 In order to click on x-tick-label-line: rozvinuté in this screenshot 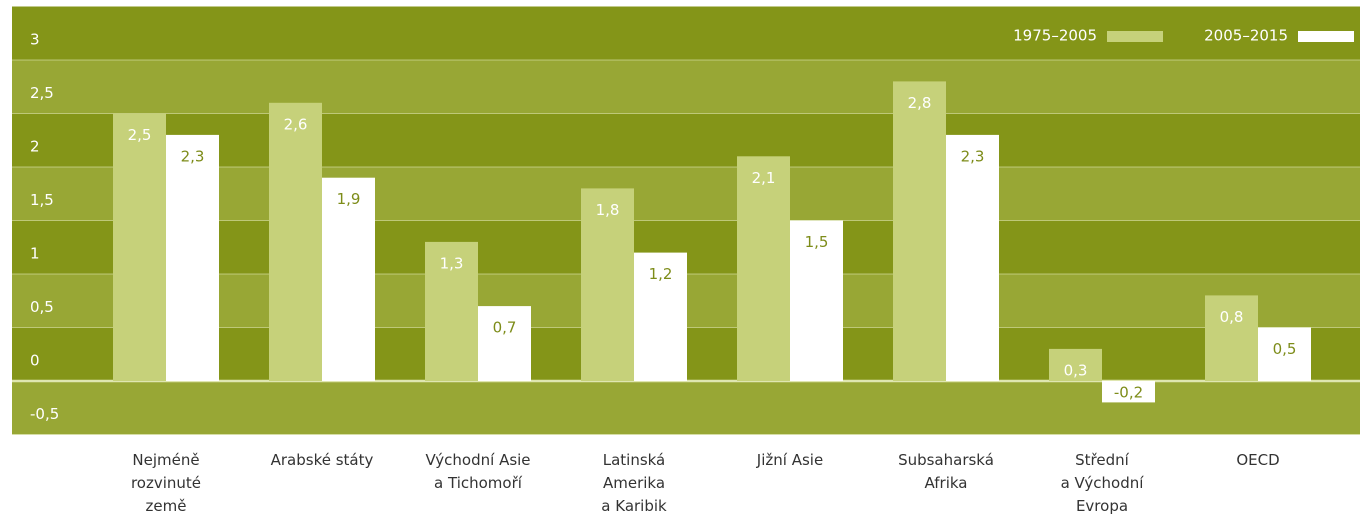, I will do `click(166, 483)`.